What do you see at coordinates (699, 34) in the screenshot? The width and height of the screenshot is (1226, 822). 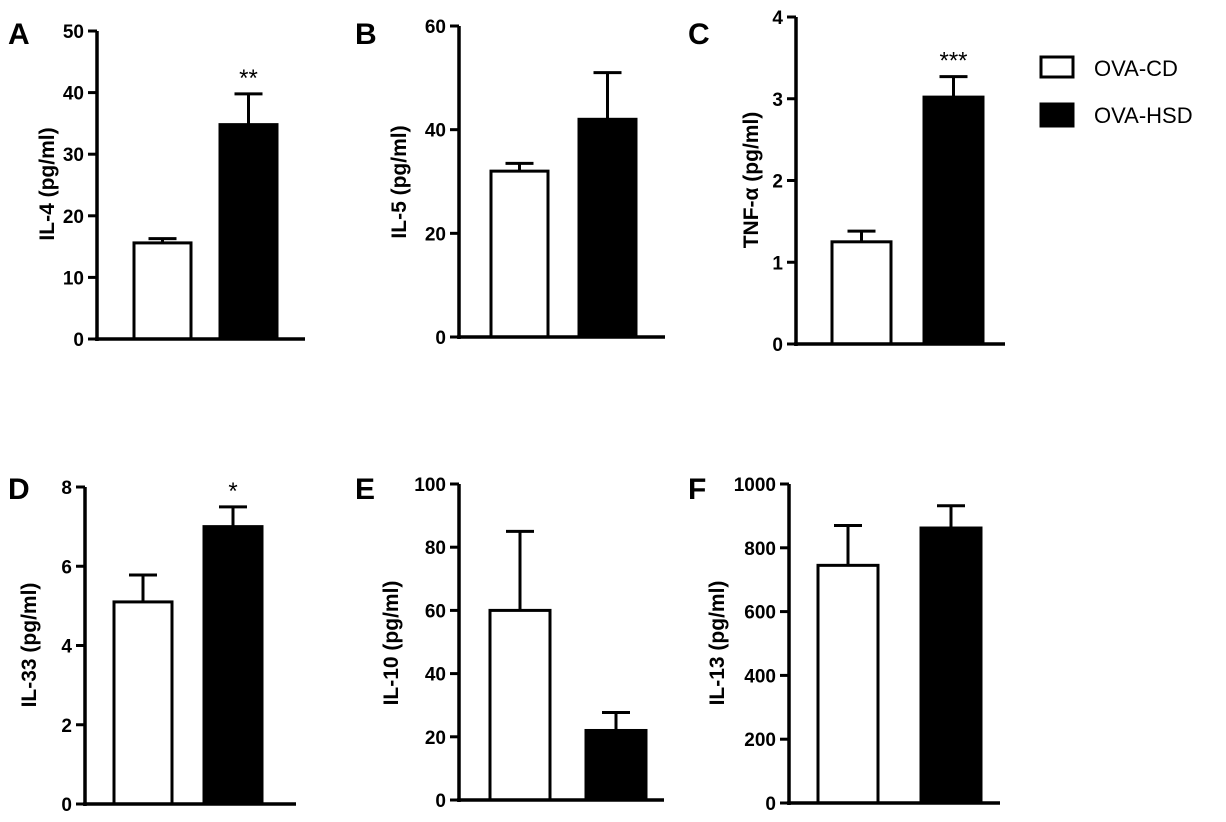 I see `panel-letter: C` at bounding box center [699, 34].